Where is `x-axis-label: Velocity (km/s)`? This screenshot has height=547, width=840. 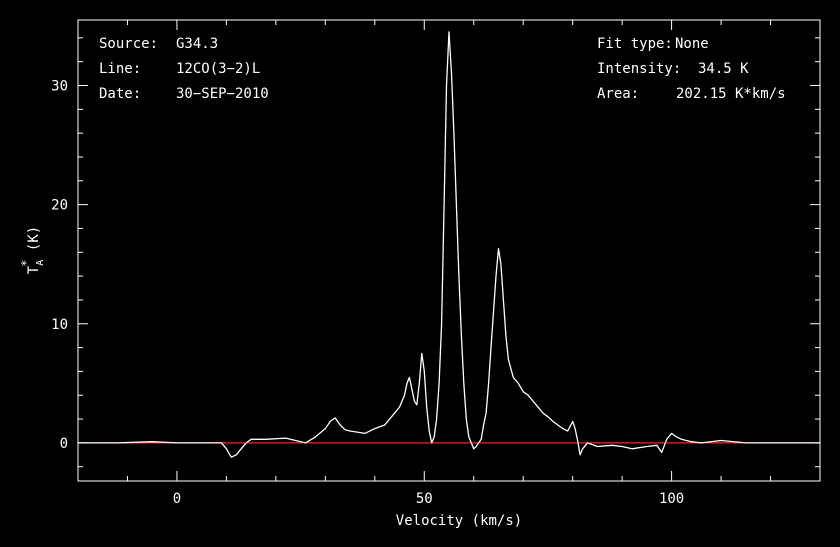
x-axis-label: Velocity (km/s) is located at coordinates (459, 521).